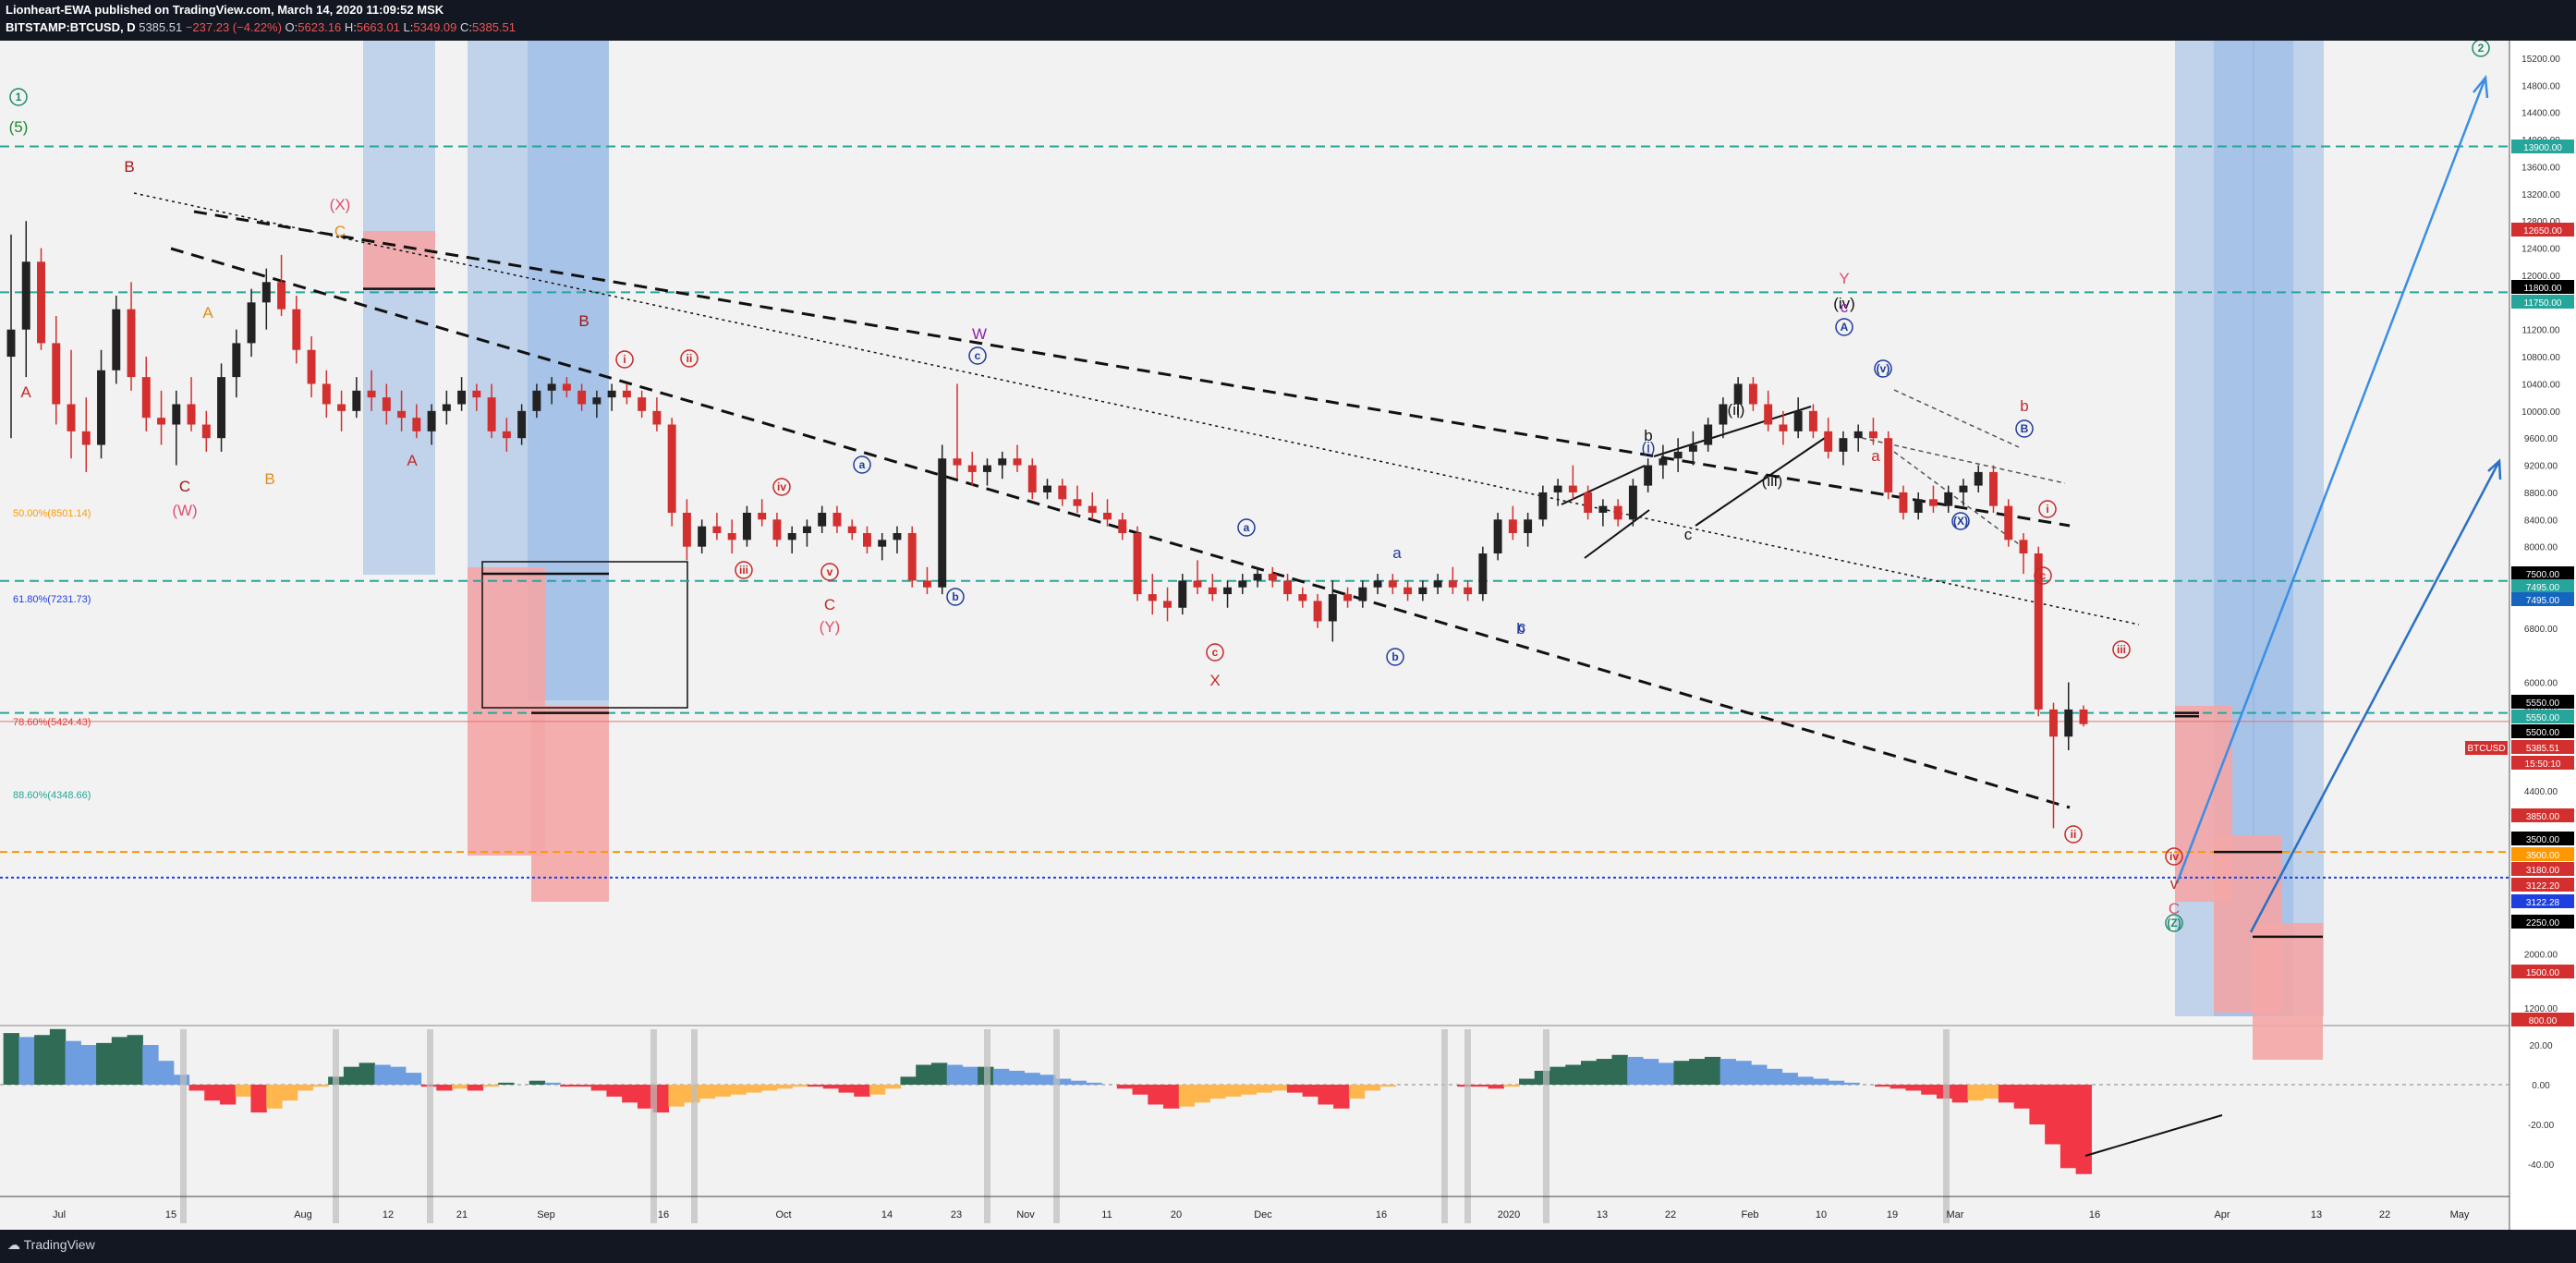 The width and height of the screenshot is (2576, 1263). I want to click on time-tick-label: 13, so click(2316, 1214).